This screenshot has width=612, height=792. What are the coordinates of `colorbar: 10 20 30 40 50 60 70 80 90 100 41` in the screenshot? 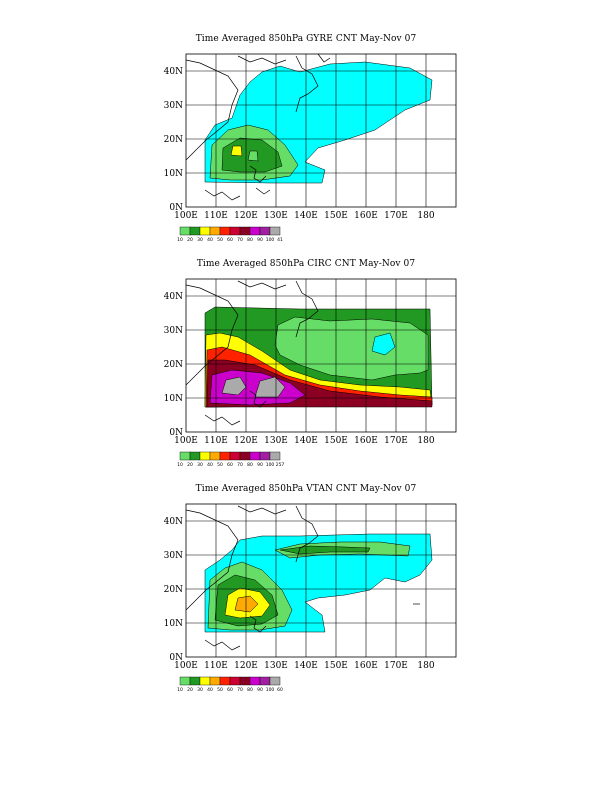 It's located at (230, 234).